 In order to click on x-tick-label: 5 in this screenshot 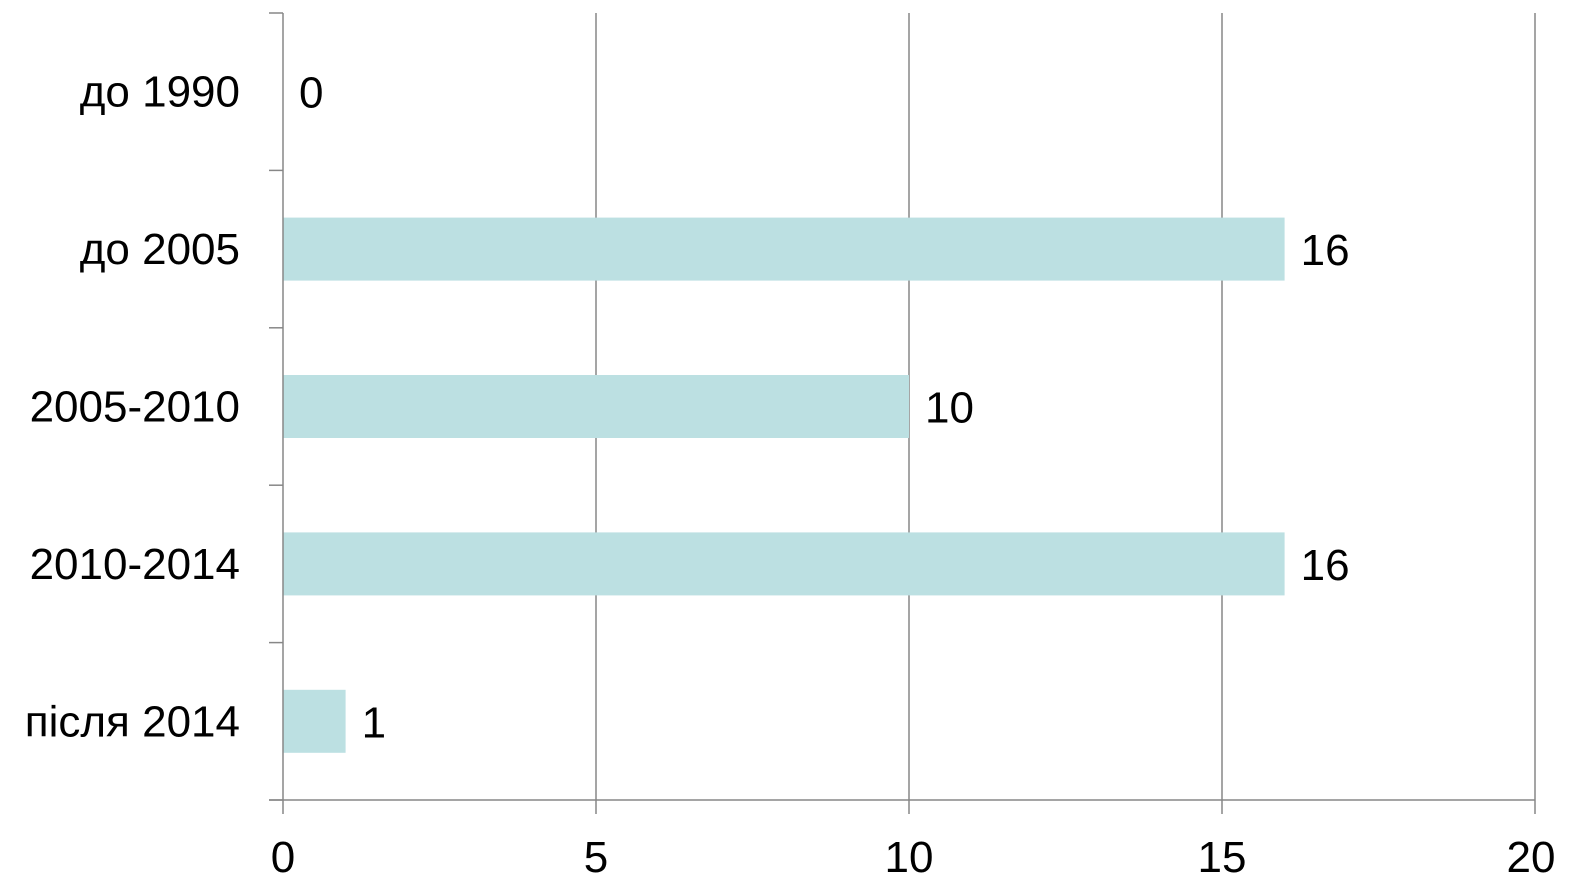, I will do `click(596, 857)`.